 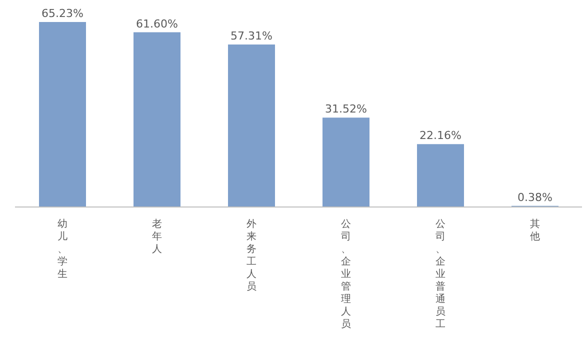 I want to click on data-label: 61.60%, so click(x=157, y=23).